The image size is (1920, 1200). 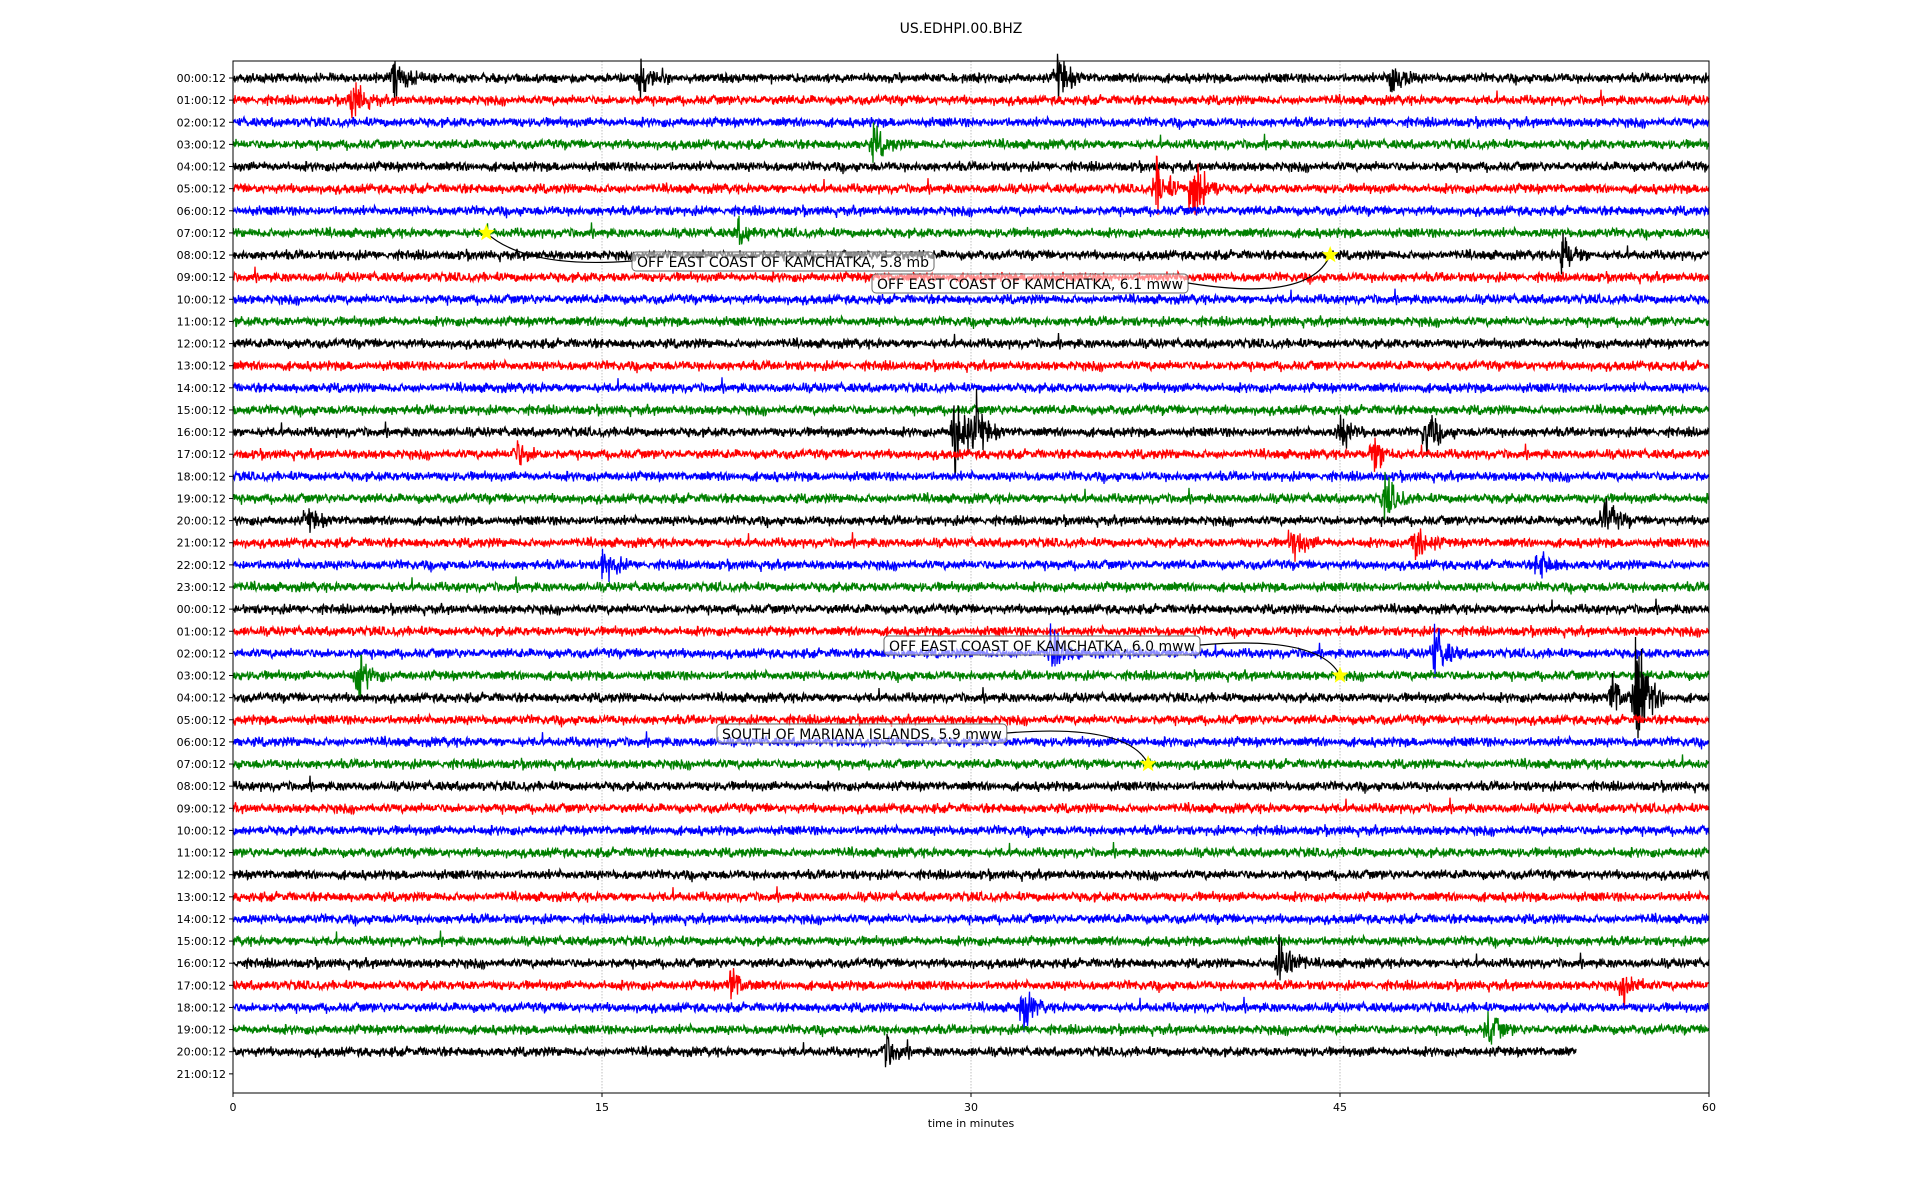 I want to click on event-label: OFF EAST COAST OF KAMCHATKA, 6.0 mww, so click(x=1042, y=647).